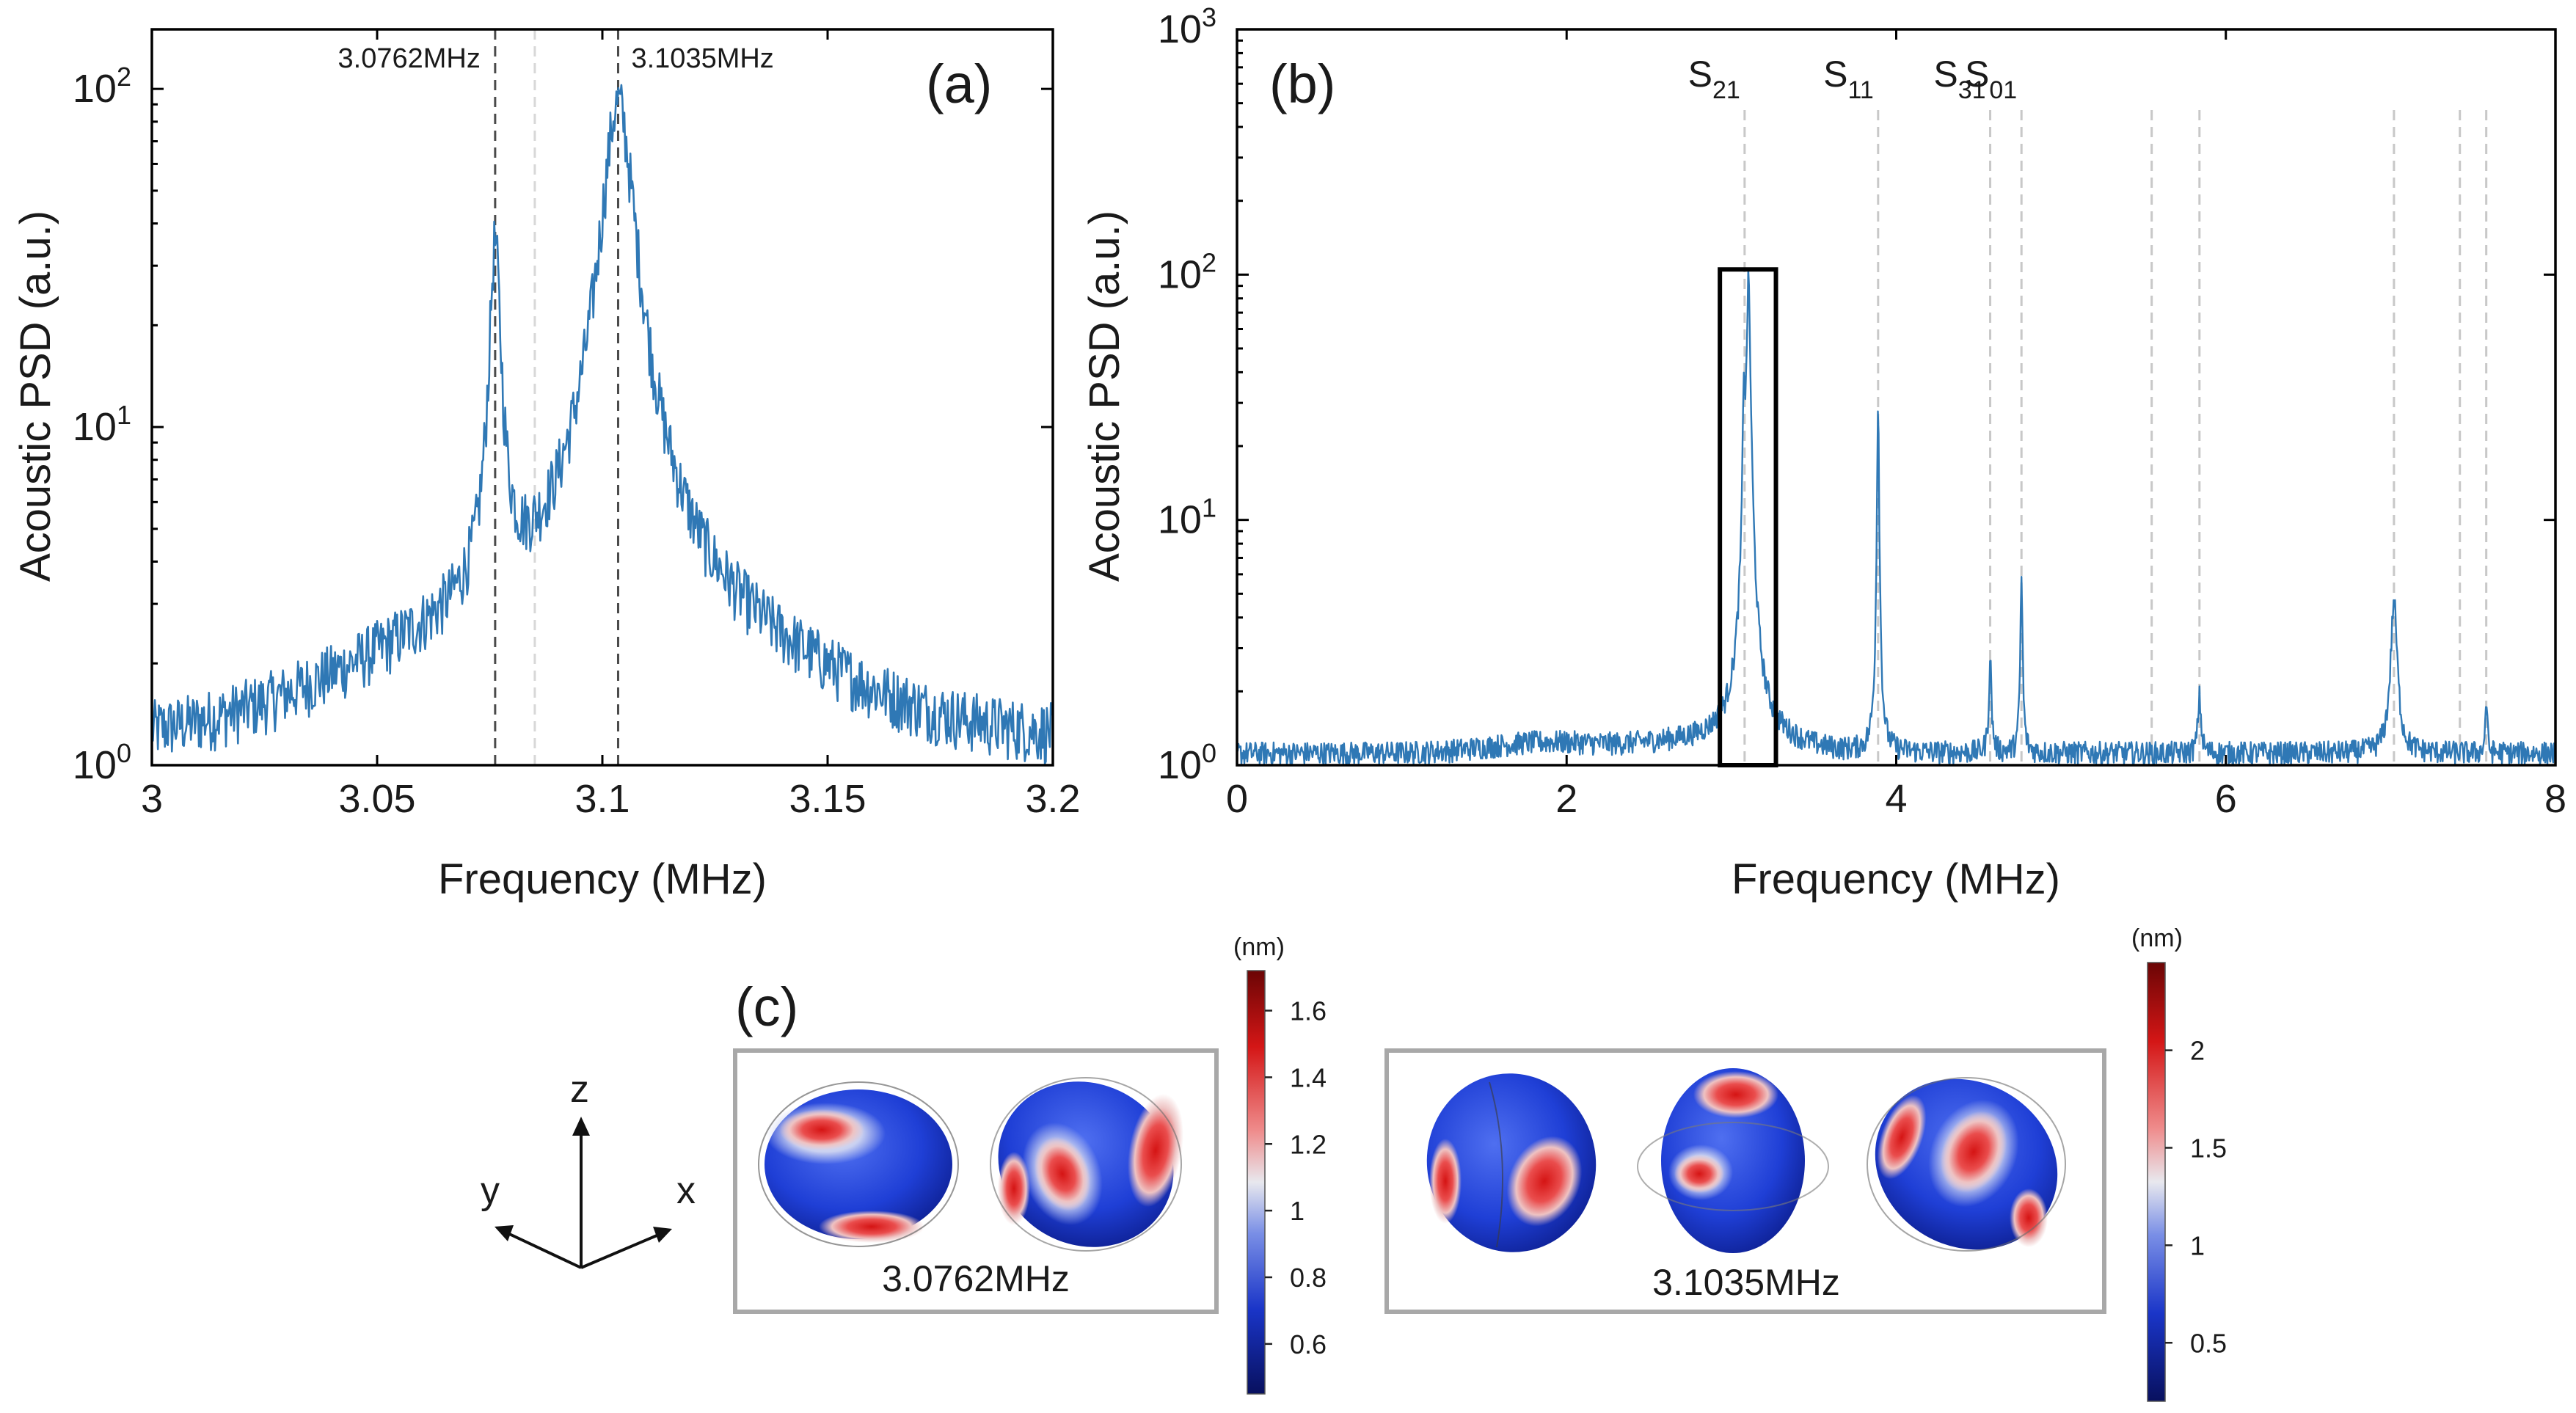  I want to click on b-mode-label: S11, so click(1849, 79).